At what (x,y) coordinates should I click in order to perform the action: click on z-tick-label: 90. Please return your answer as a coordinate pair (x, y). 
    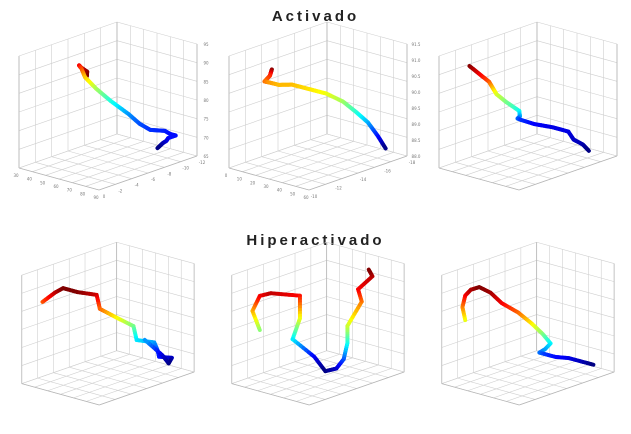
    Looking at the image, I should click on (206, 63).